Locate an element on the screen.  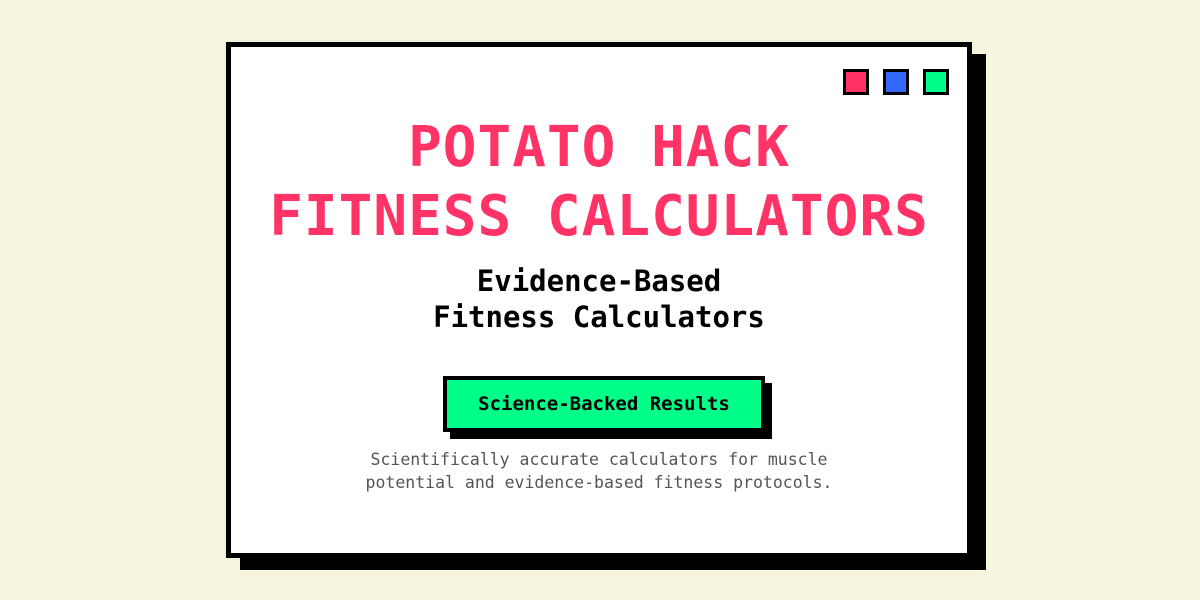
page-title: POTATO HACK FITNESS CALCULATORS is located at coordinates (599, 182).